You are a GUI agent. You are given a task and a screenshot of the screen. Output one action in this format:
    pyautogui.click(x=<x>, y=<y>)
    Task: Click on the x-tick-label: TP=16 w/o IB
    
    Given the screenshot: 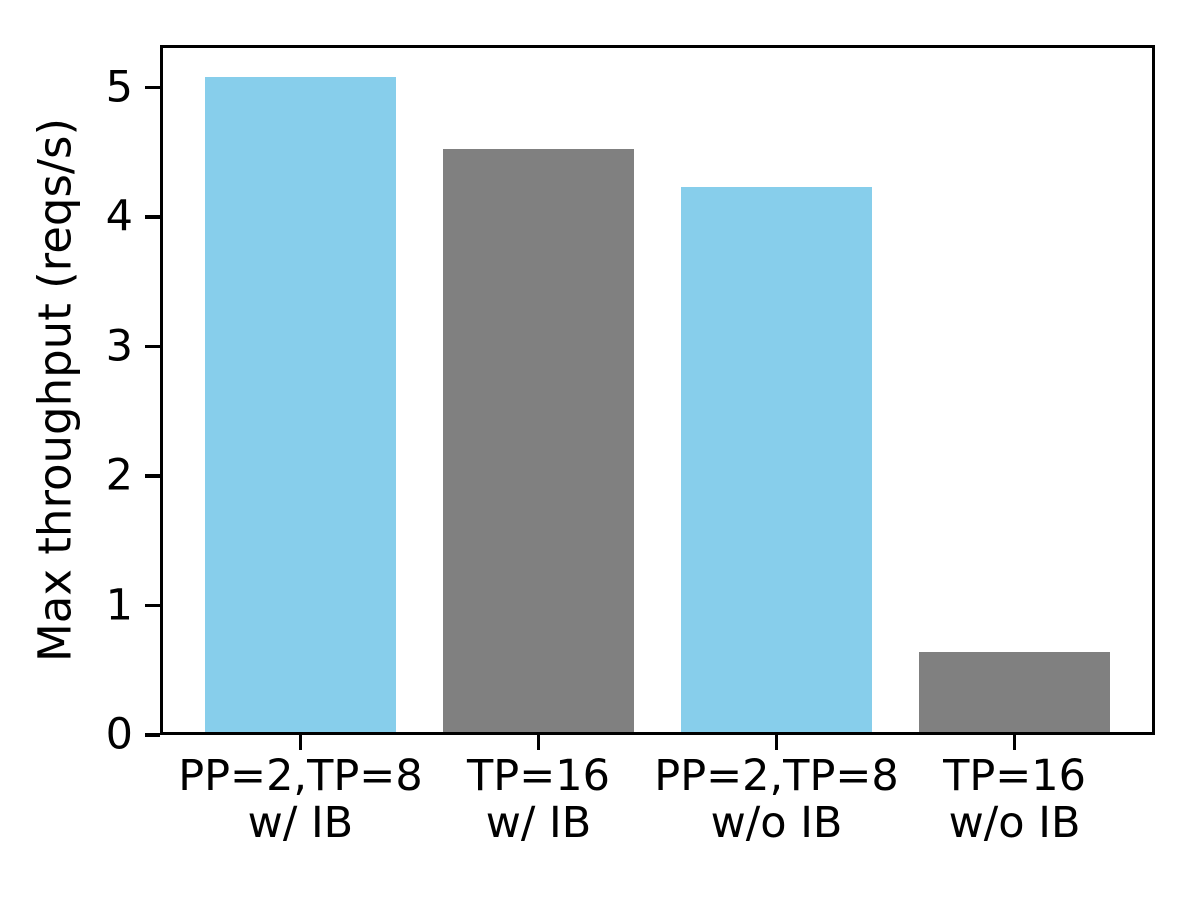 What is the action you would take?
    pyautogui.click(x=1014, y=800)
    